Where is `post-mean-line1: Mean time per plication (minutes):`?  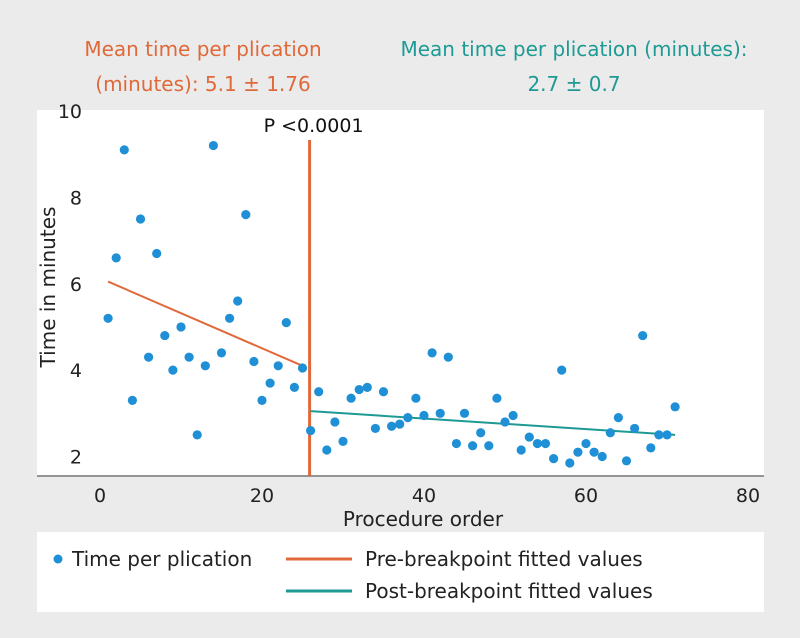
post-mean-line1: Mean time per plication (minutes): is located at coordinates (573, 49).